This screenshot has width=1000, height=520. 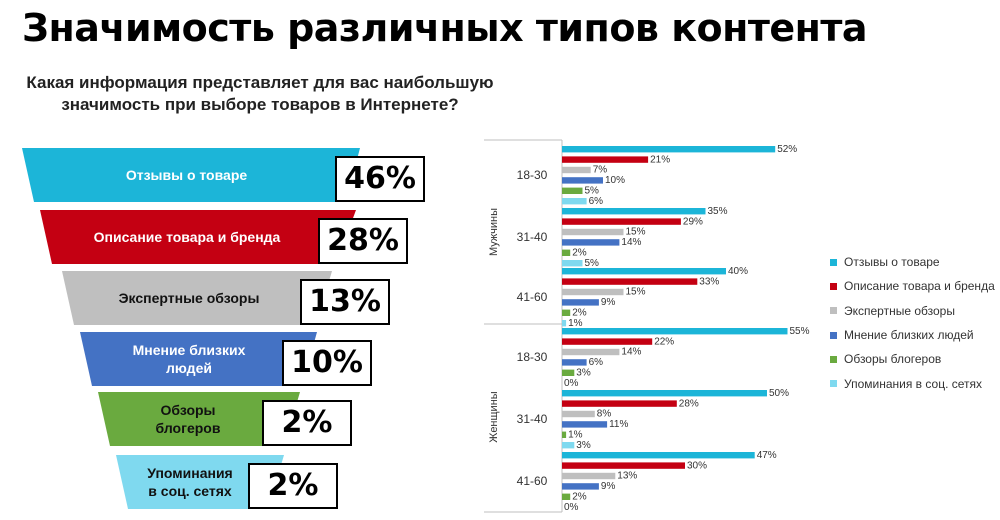 What do you see at coordinates (604, 414) in the screenshot?
I see `bar-value-label: 8%` at bounding box center [604, 414].